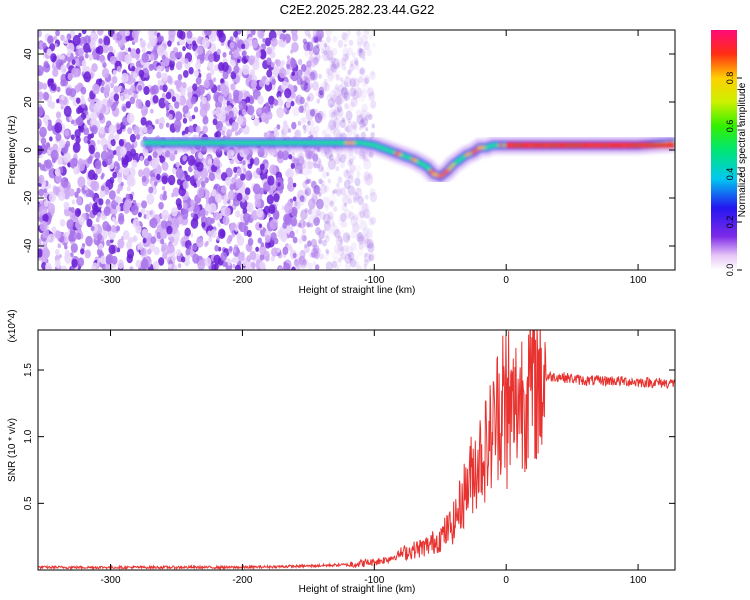  Describe the element at coordinates (506, 580) in the screenshot. I see `x-tick-label: 0` at that location.